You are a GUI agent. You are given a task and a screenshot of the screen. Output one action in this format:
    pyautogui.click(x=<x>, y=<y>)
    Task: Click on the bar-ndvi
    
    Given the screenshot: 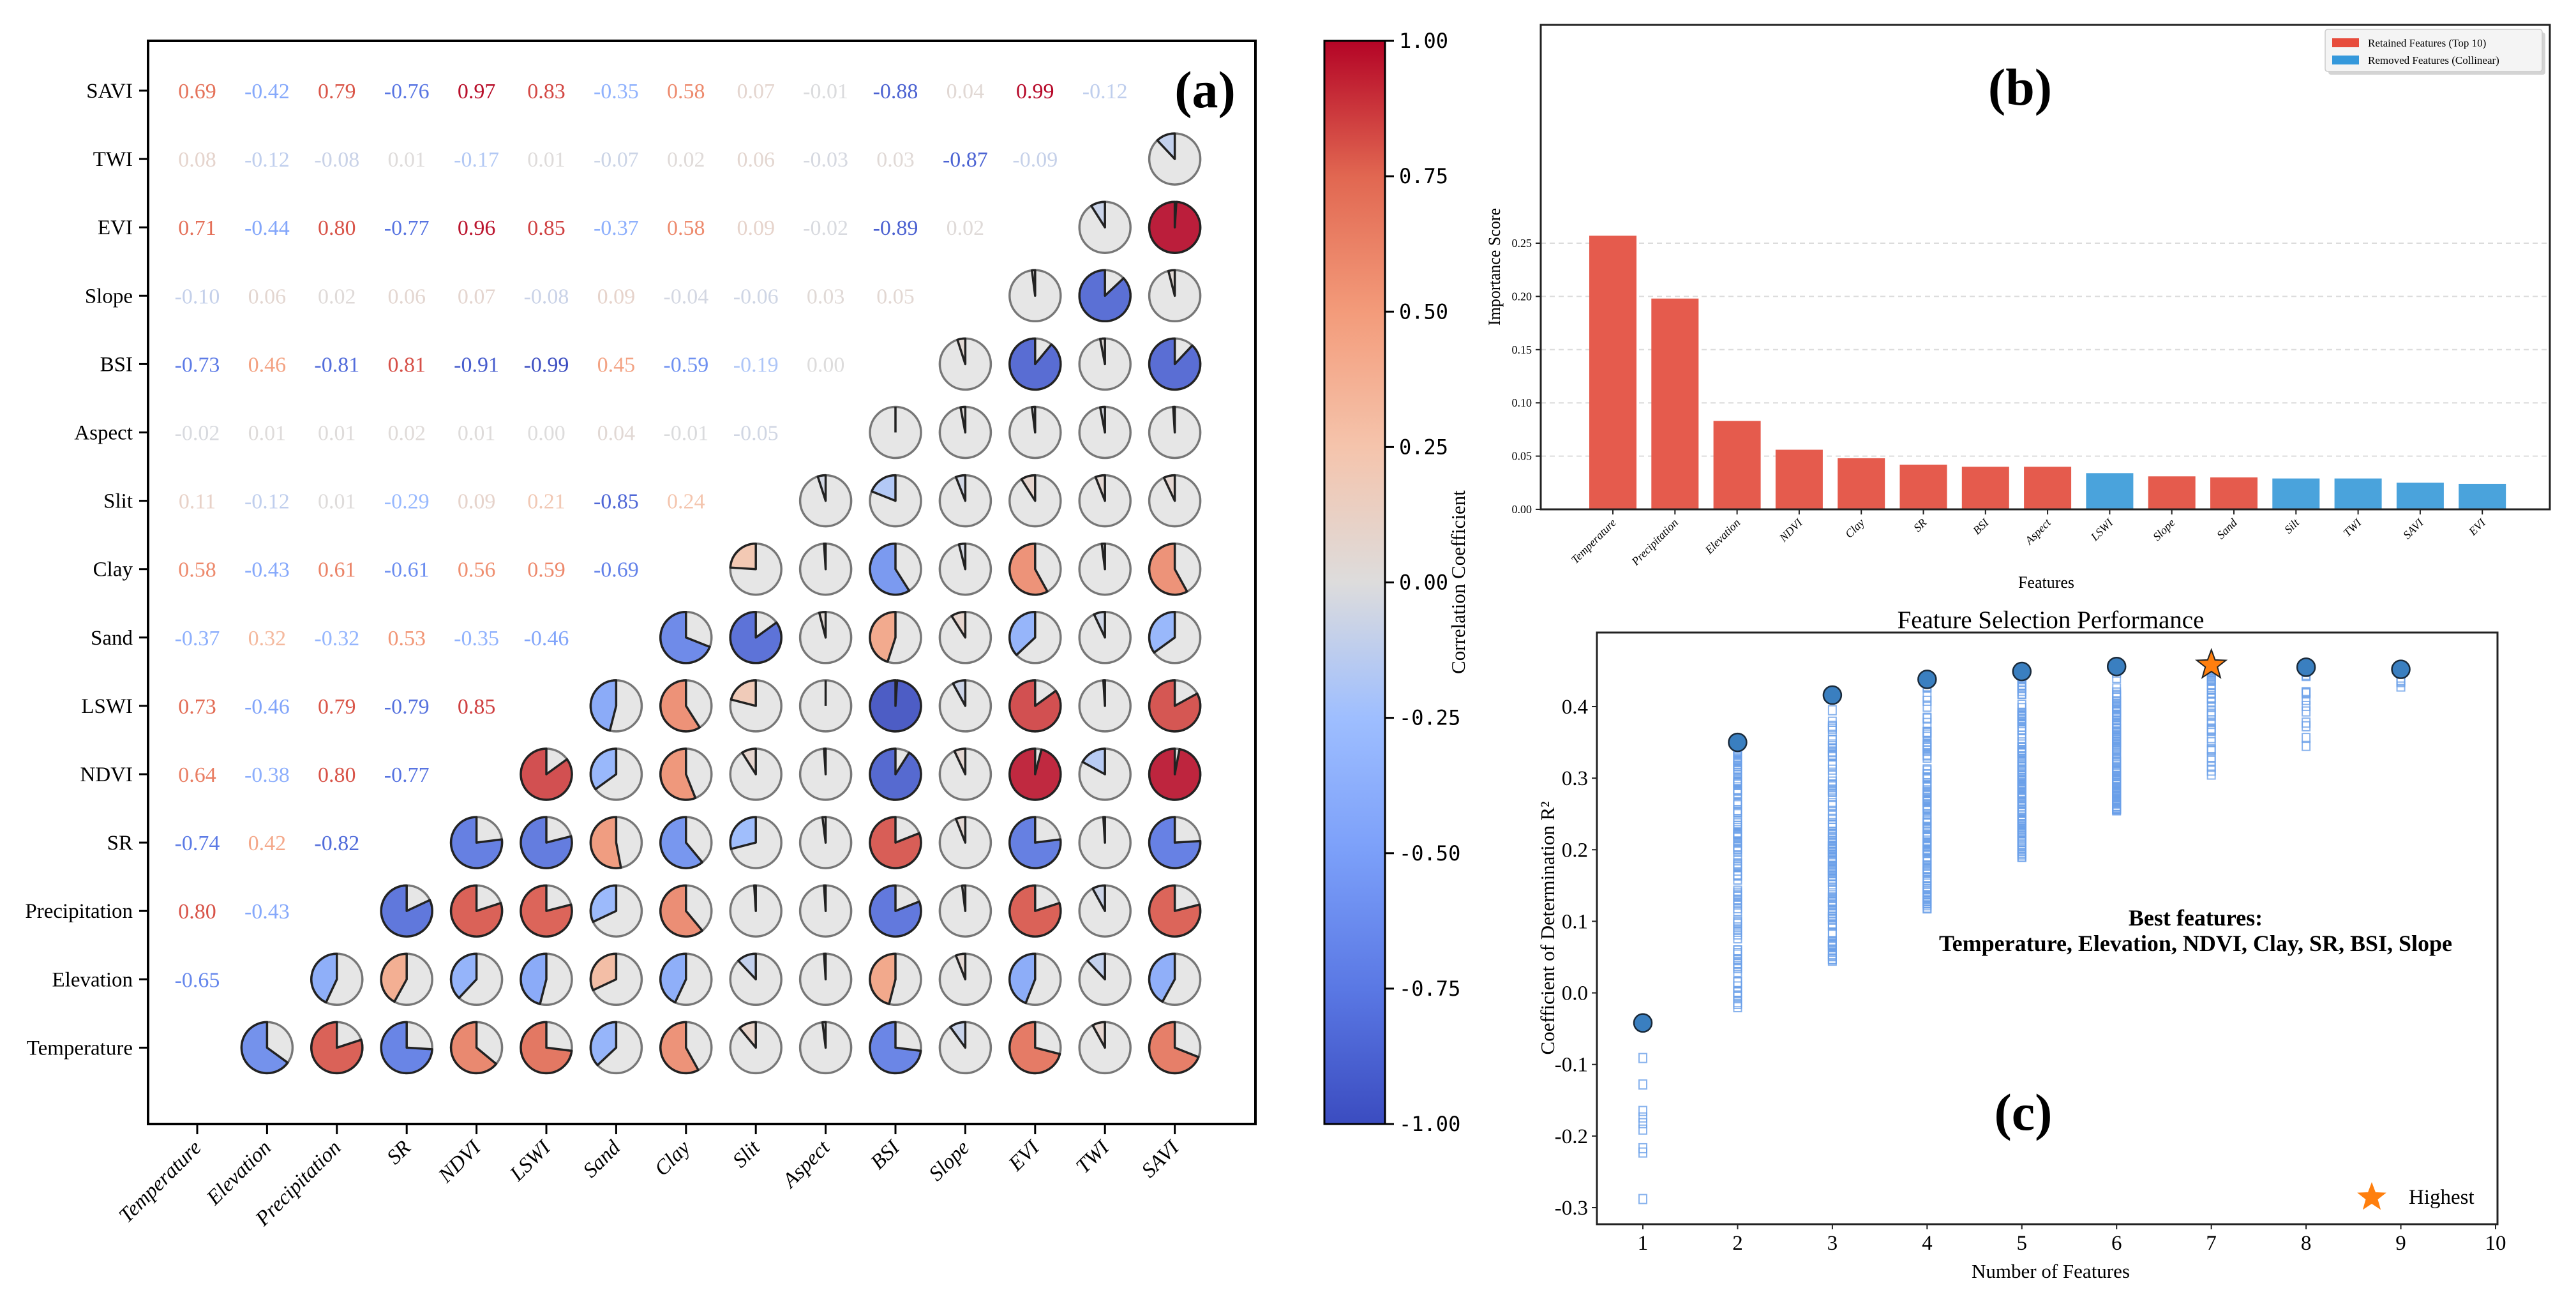 What is the action you would take?
    pyautogui.click(x=1799, y=479)
    